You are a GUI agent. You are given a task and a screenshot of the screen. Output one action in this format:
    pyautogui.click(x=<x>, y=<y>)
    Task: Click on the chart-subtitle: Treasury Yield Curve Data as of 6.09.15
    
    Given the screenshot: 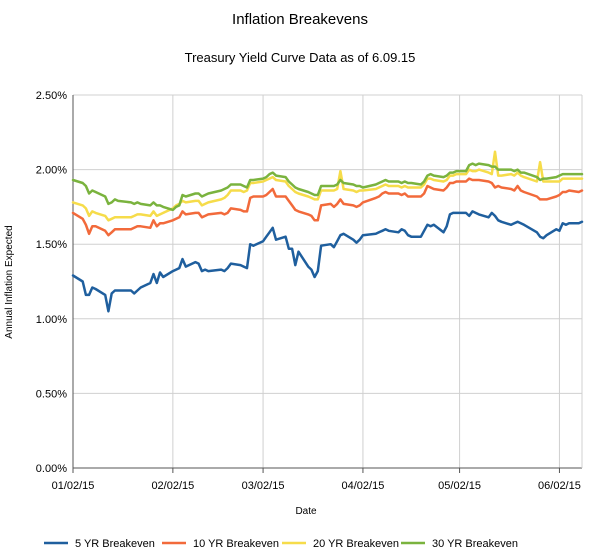 What is the action you would take?
    pyautogui.click(x=300, y=57)
    